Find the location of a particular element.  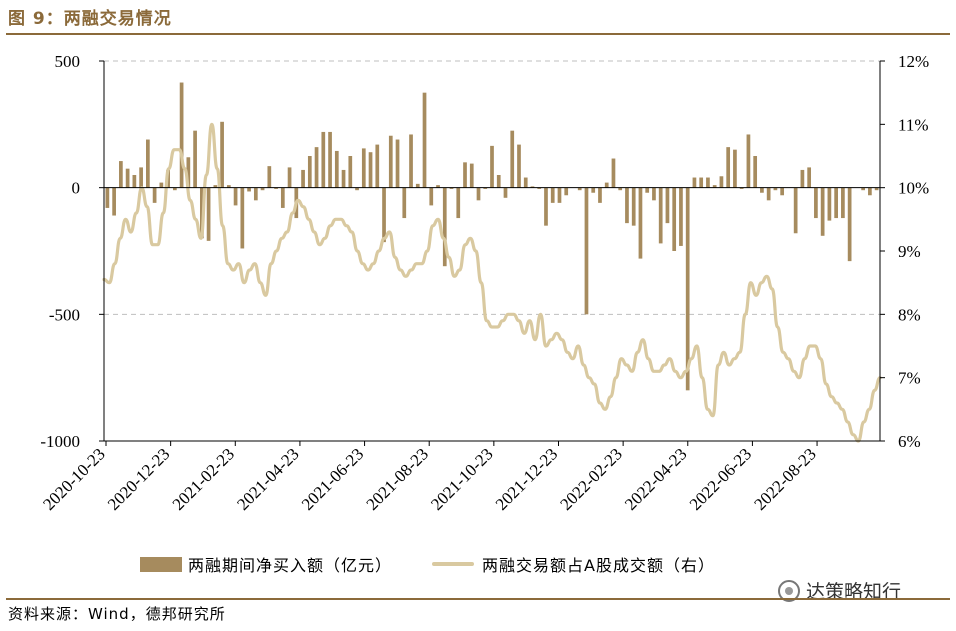

title-divider is located at coordinates (478, 34).